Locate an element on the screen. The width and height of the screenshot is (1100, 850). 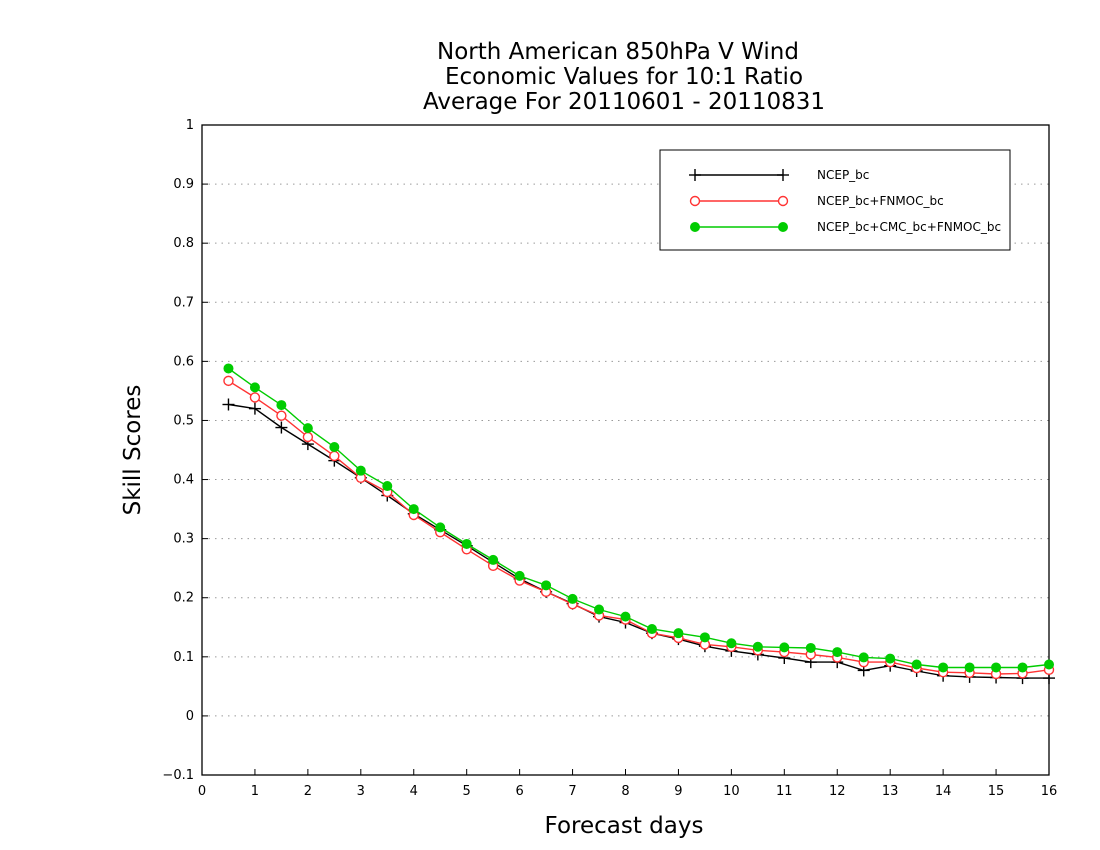
x-tick-label: 10 is located at coordinates (731, 791).